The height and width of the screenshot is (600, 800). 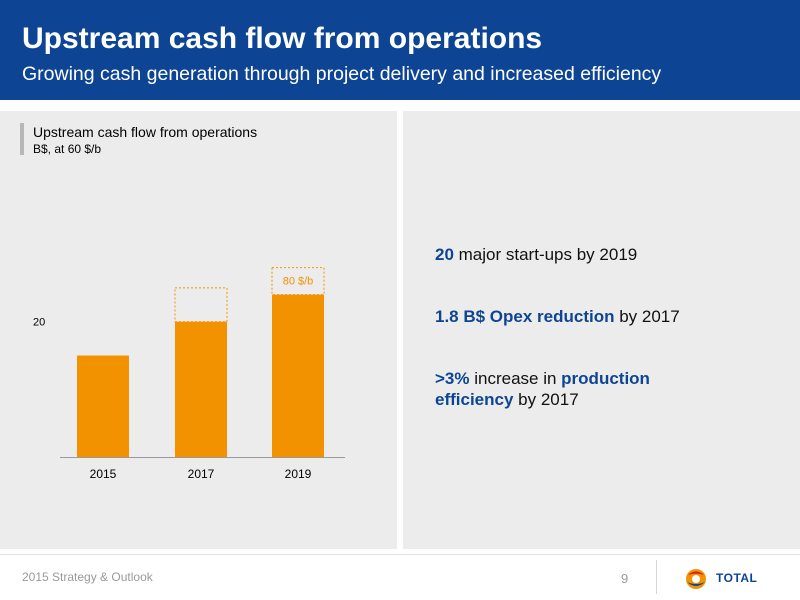 I want to click on highlight-efficiency-mid: increase in, so click(x=515, y=378).